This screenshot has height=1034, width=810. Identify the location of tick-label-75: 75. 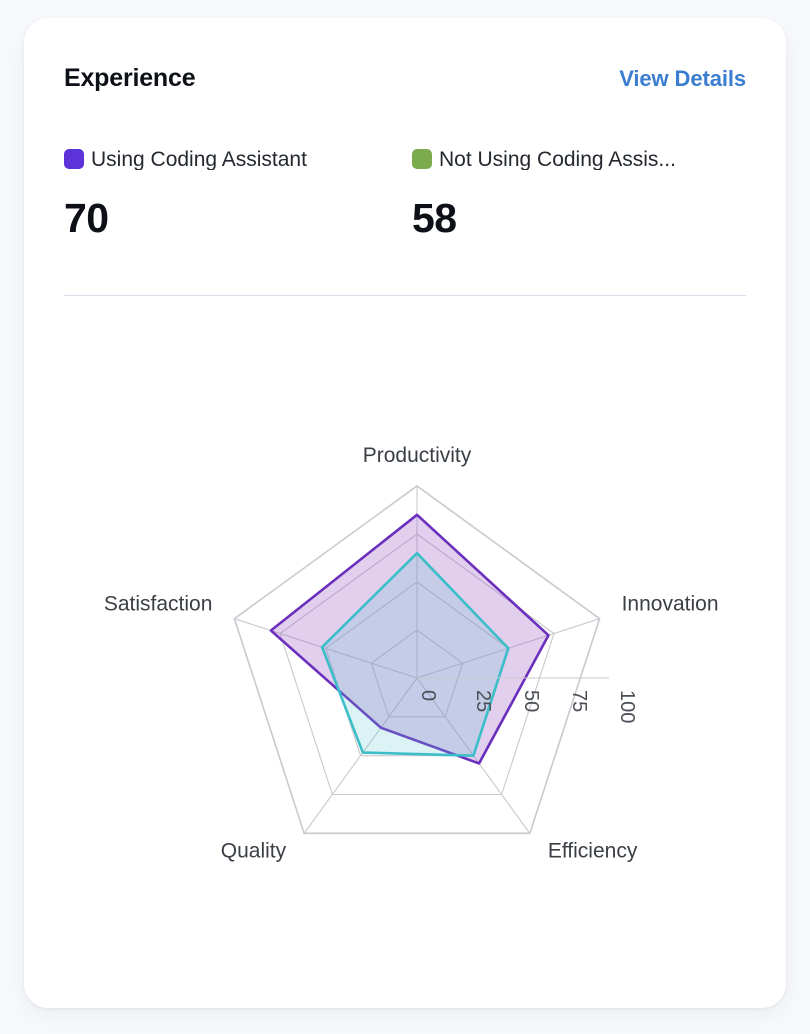
(579, 701).